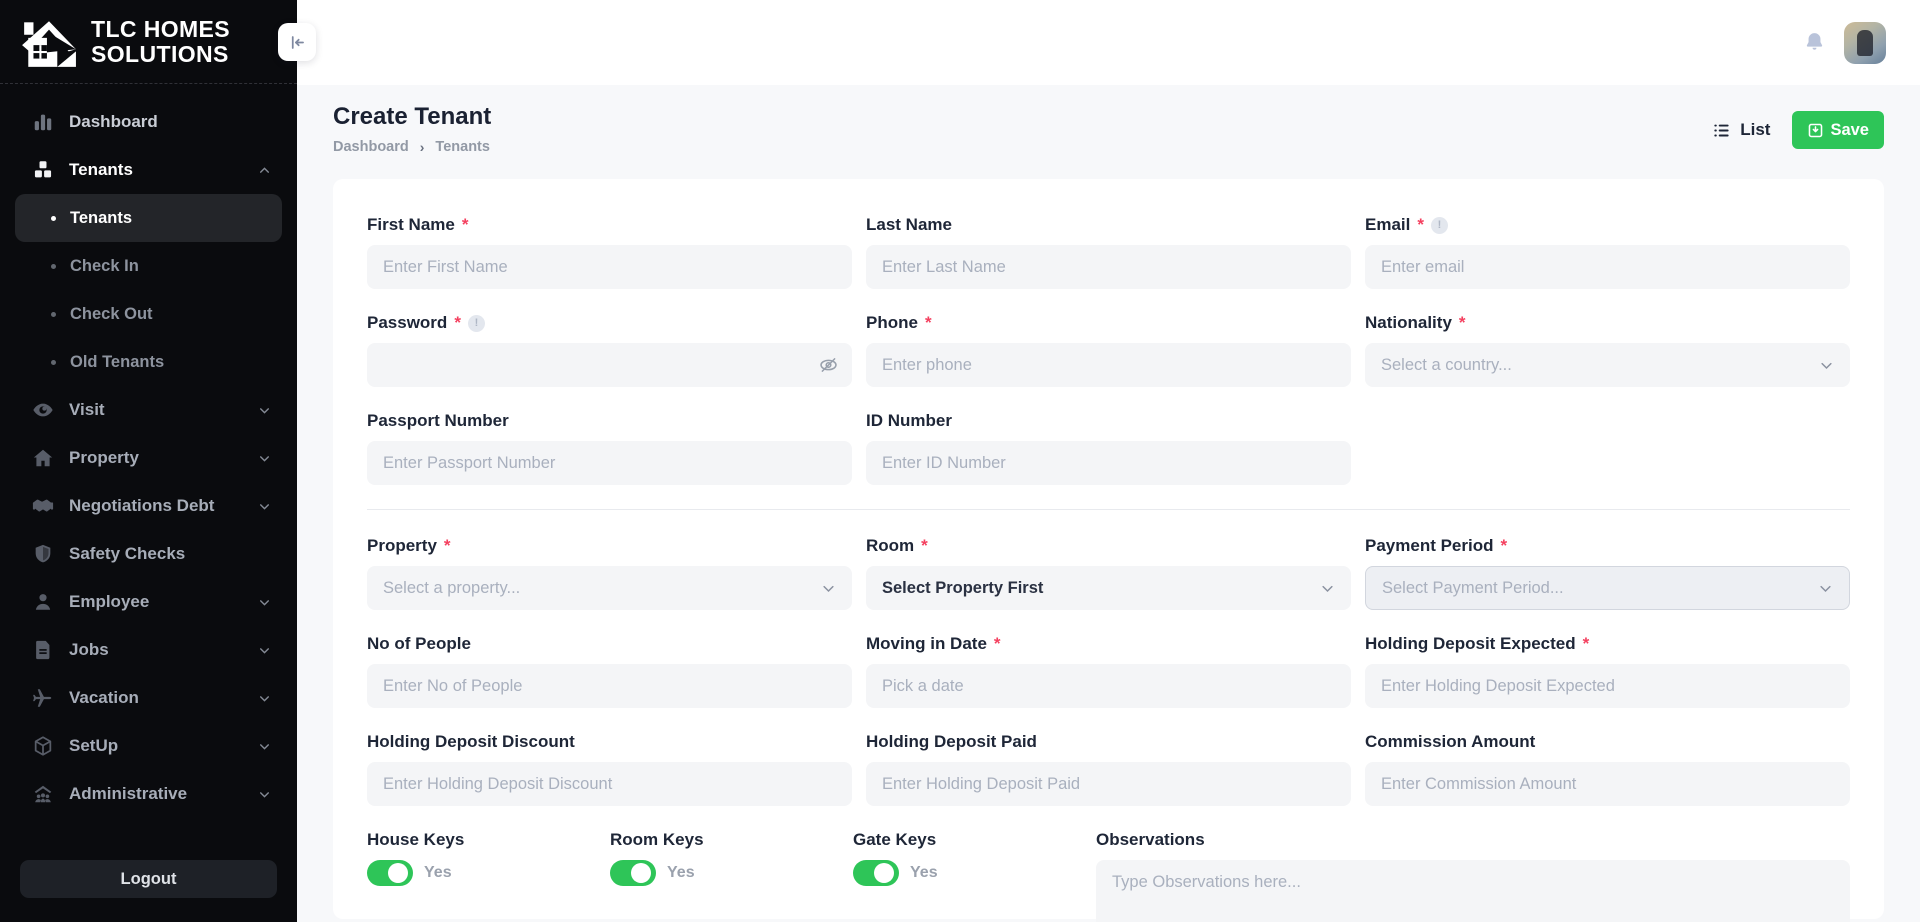  I want to click on user-avatar, so click(1865, 42).